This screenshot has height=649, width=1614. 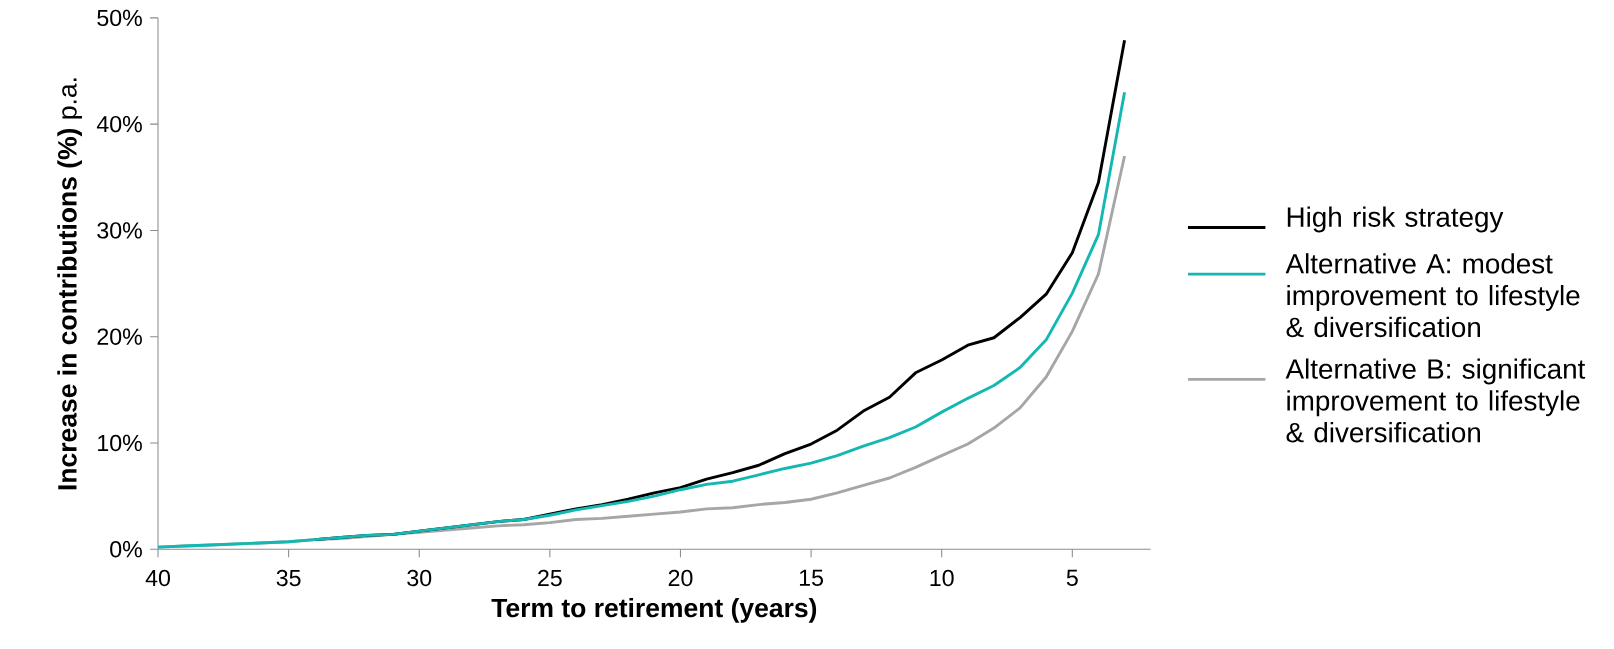 I want to click on x-tick-label: 30, so click(x=419, y=578).